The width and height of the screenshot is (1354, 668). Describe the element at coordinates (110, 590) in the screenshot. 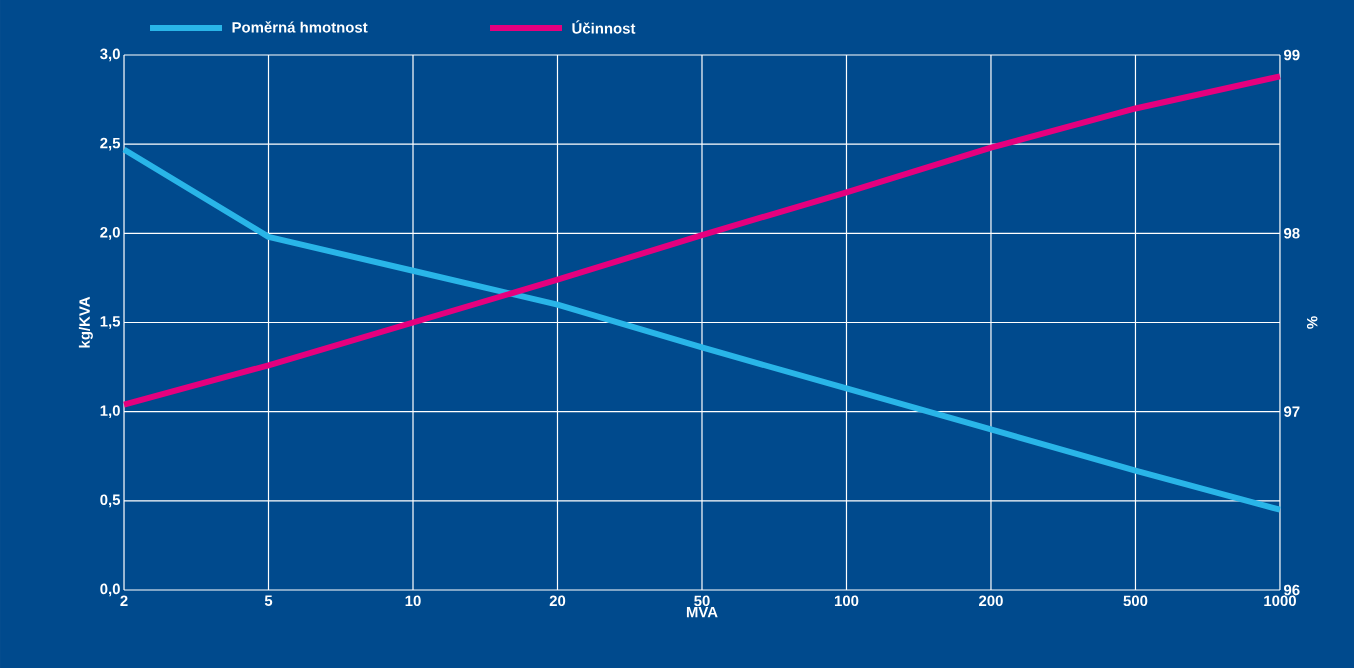

I see `y-tick-label: 0,0` at that location.